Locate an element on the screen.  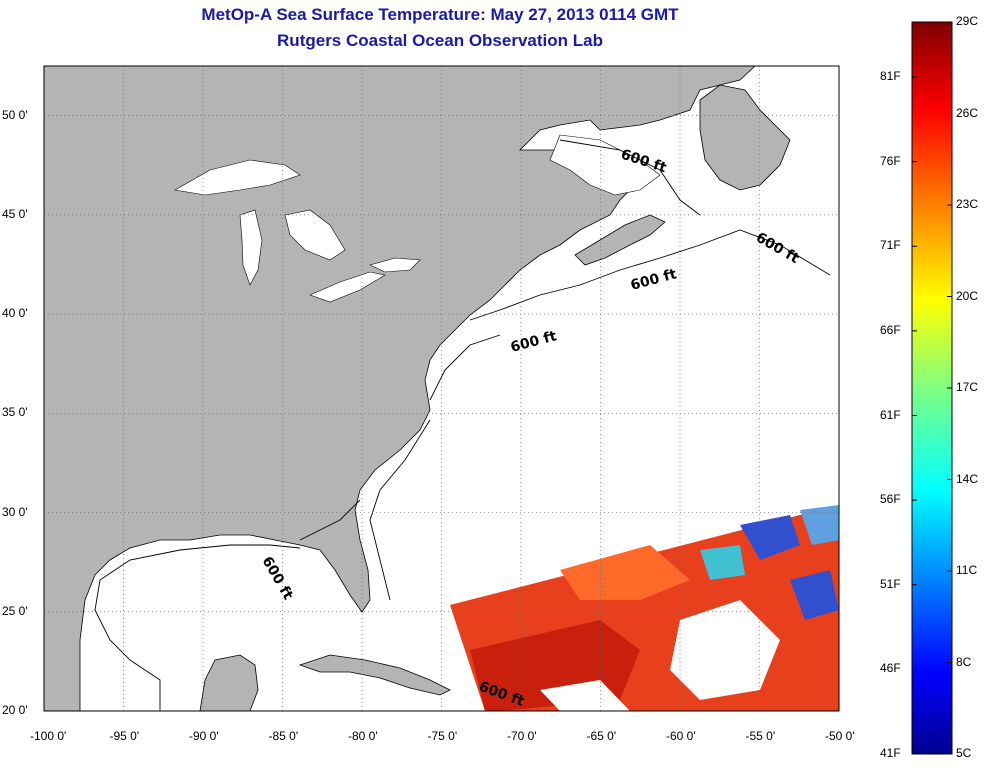
colorbar-celsius-label: 20C is located at coordinates (967, 295).